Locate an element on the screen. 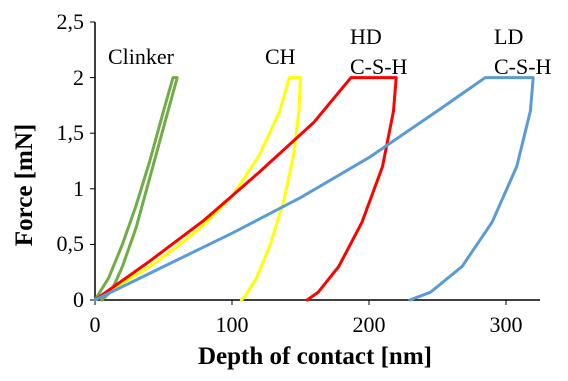 The image size is (568, 381). x-ticks: 0 100 200 300 is located at coordinates (306, 318).